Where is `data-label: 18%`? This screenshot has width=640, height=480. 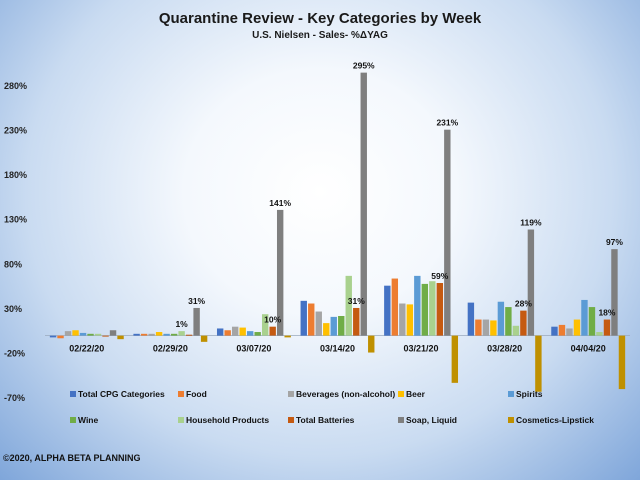 data-label: 18% is located at coordinates (606, 313).